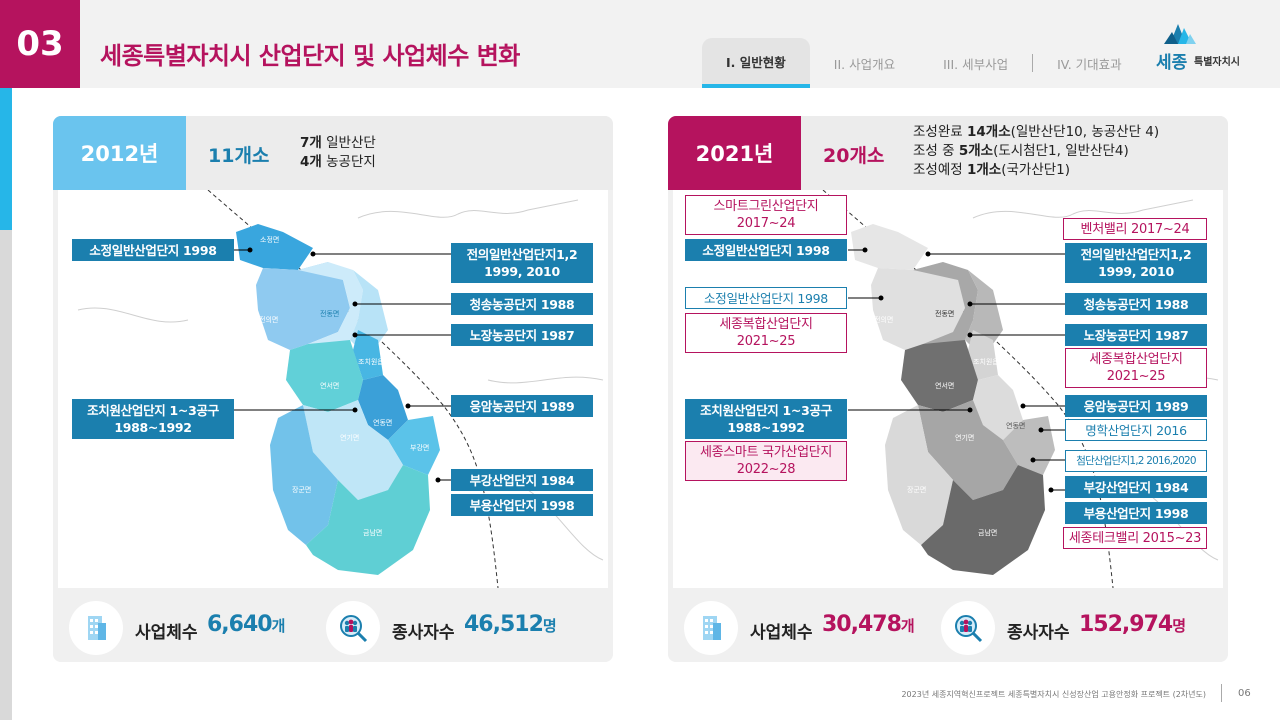 Image resolution: width=1280 pixels, height=720 pixels. I want to click on label-cheongsong-complex: 청송농공단지 1988, so click(522, 304).